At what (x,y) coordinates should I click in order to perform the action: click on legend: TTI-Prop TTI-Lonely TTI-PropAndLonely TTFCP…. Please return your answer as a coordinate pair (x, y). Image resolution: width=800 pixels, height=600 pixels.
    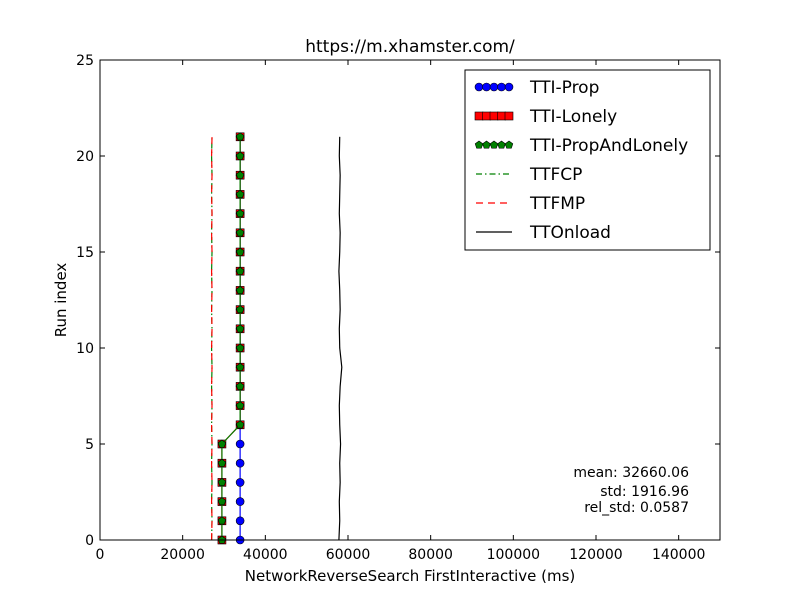
    Looking at the image, I should click on (587, 160).